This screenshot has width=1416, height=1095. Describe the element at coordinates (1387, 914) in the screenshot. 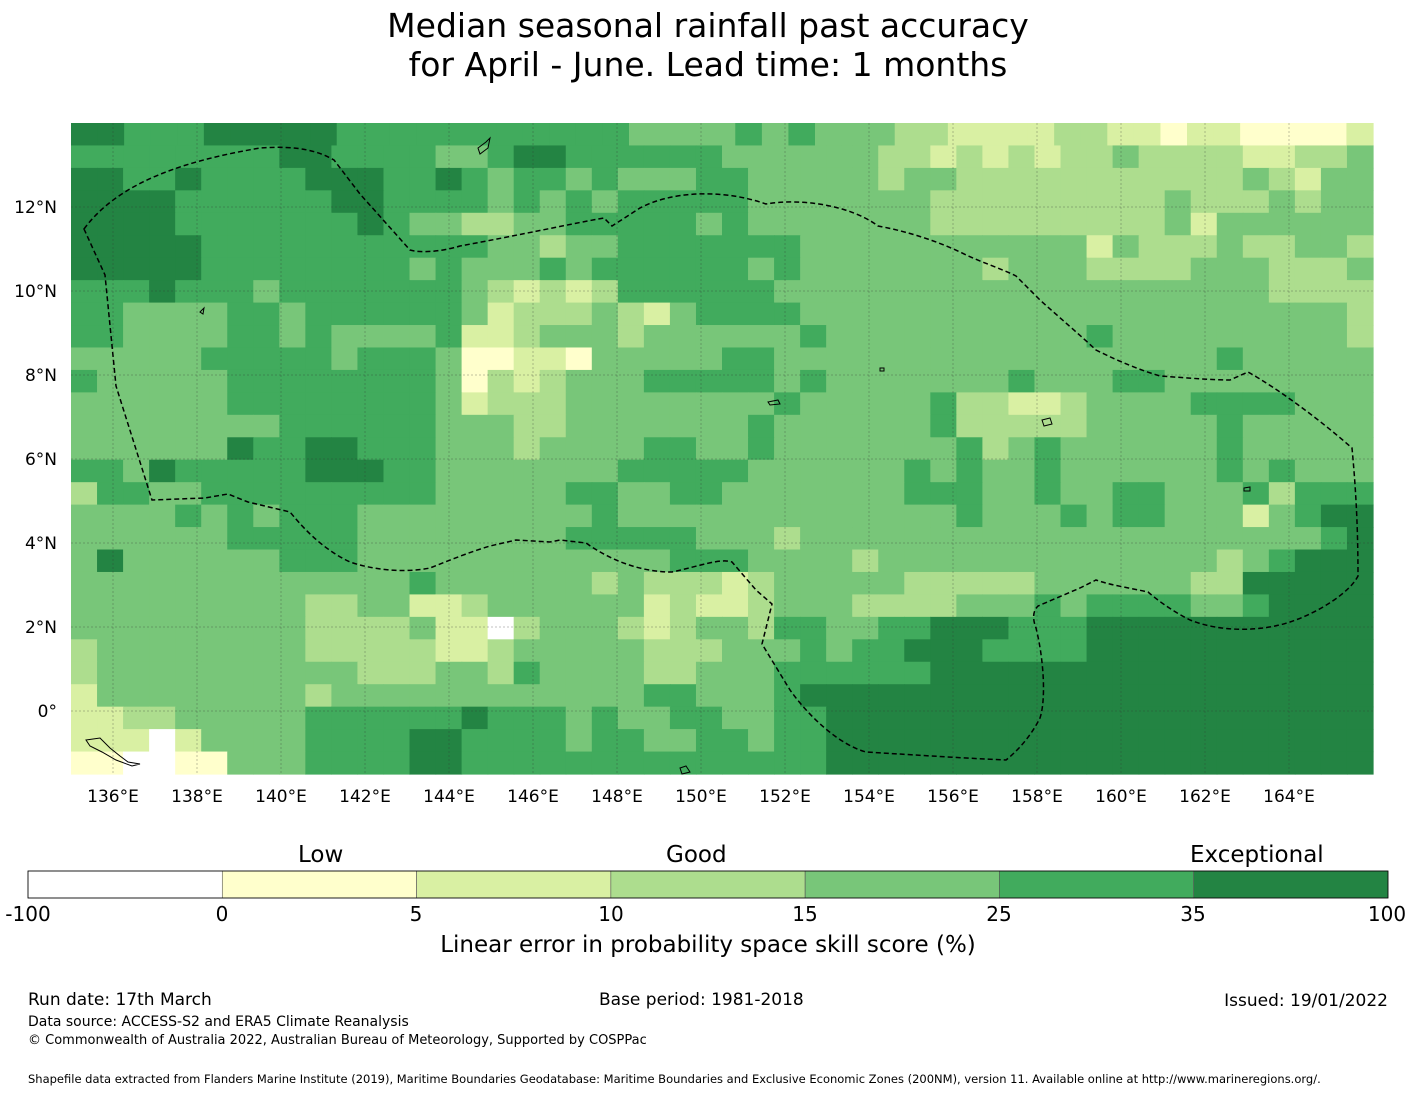

I see `colorbar-tick: 100` at that location.